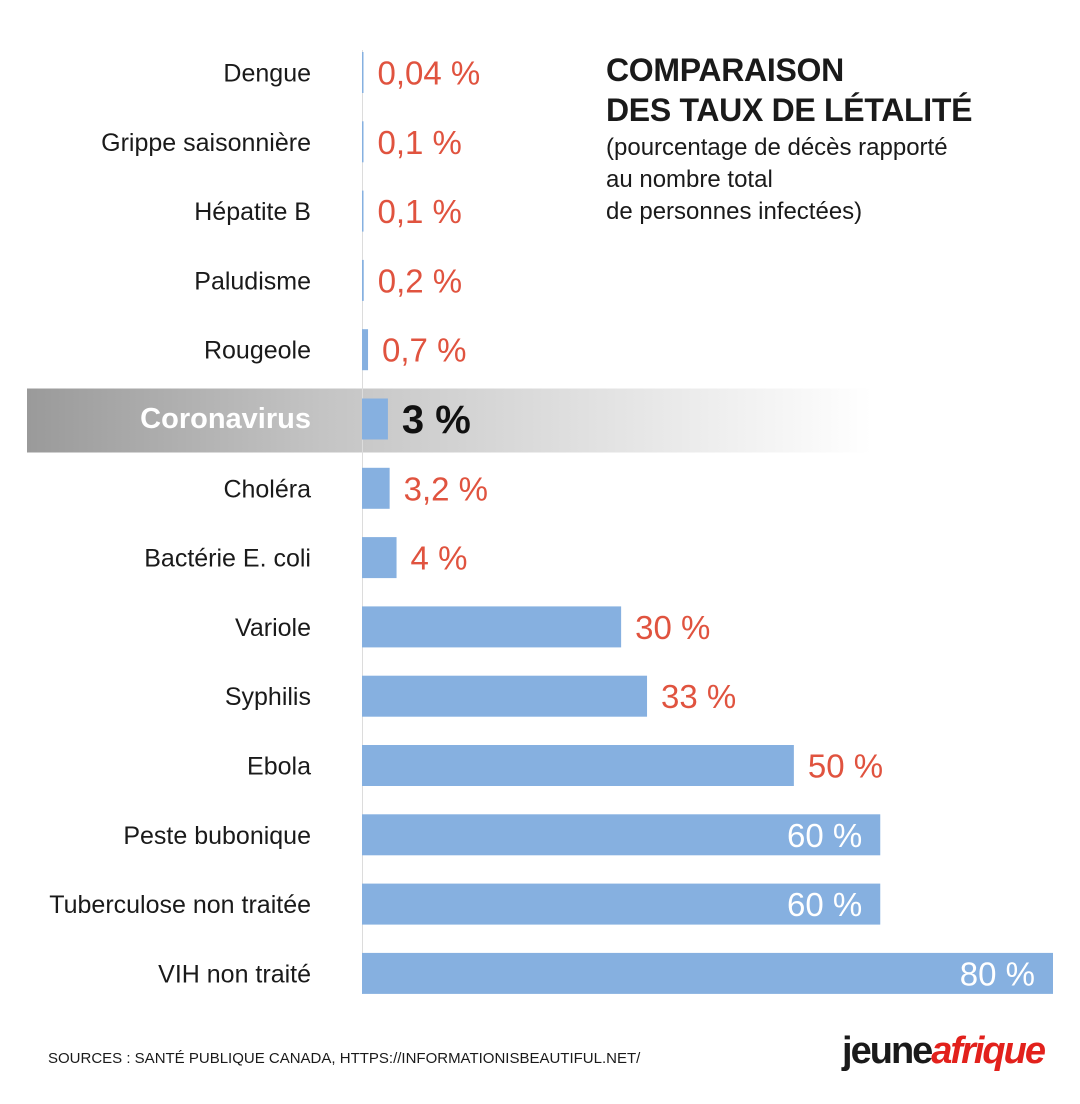 Image resolution: width=1080 pixels, height=1104 pixels. I want to click on category-label-ebola: Ebola, so click(279, 767).